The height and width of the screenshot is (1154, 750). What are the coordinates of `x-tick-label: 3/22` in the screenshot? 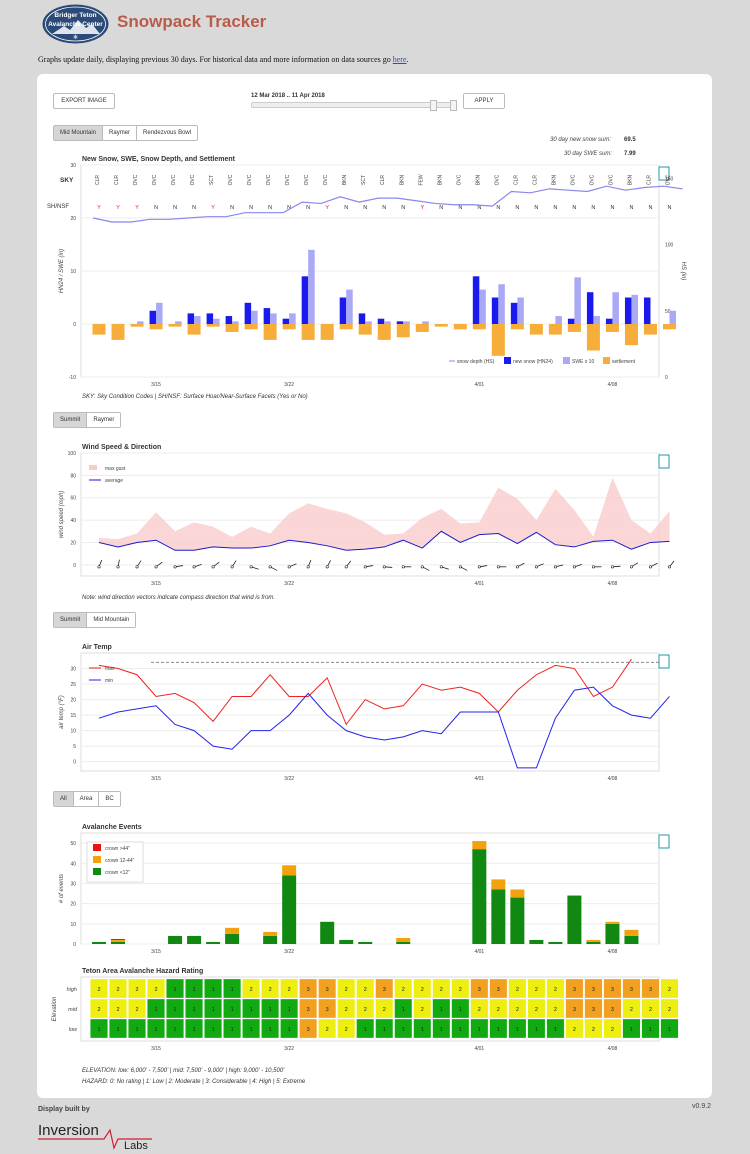 It's located at (289, 385).